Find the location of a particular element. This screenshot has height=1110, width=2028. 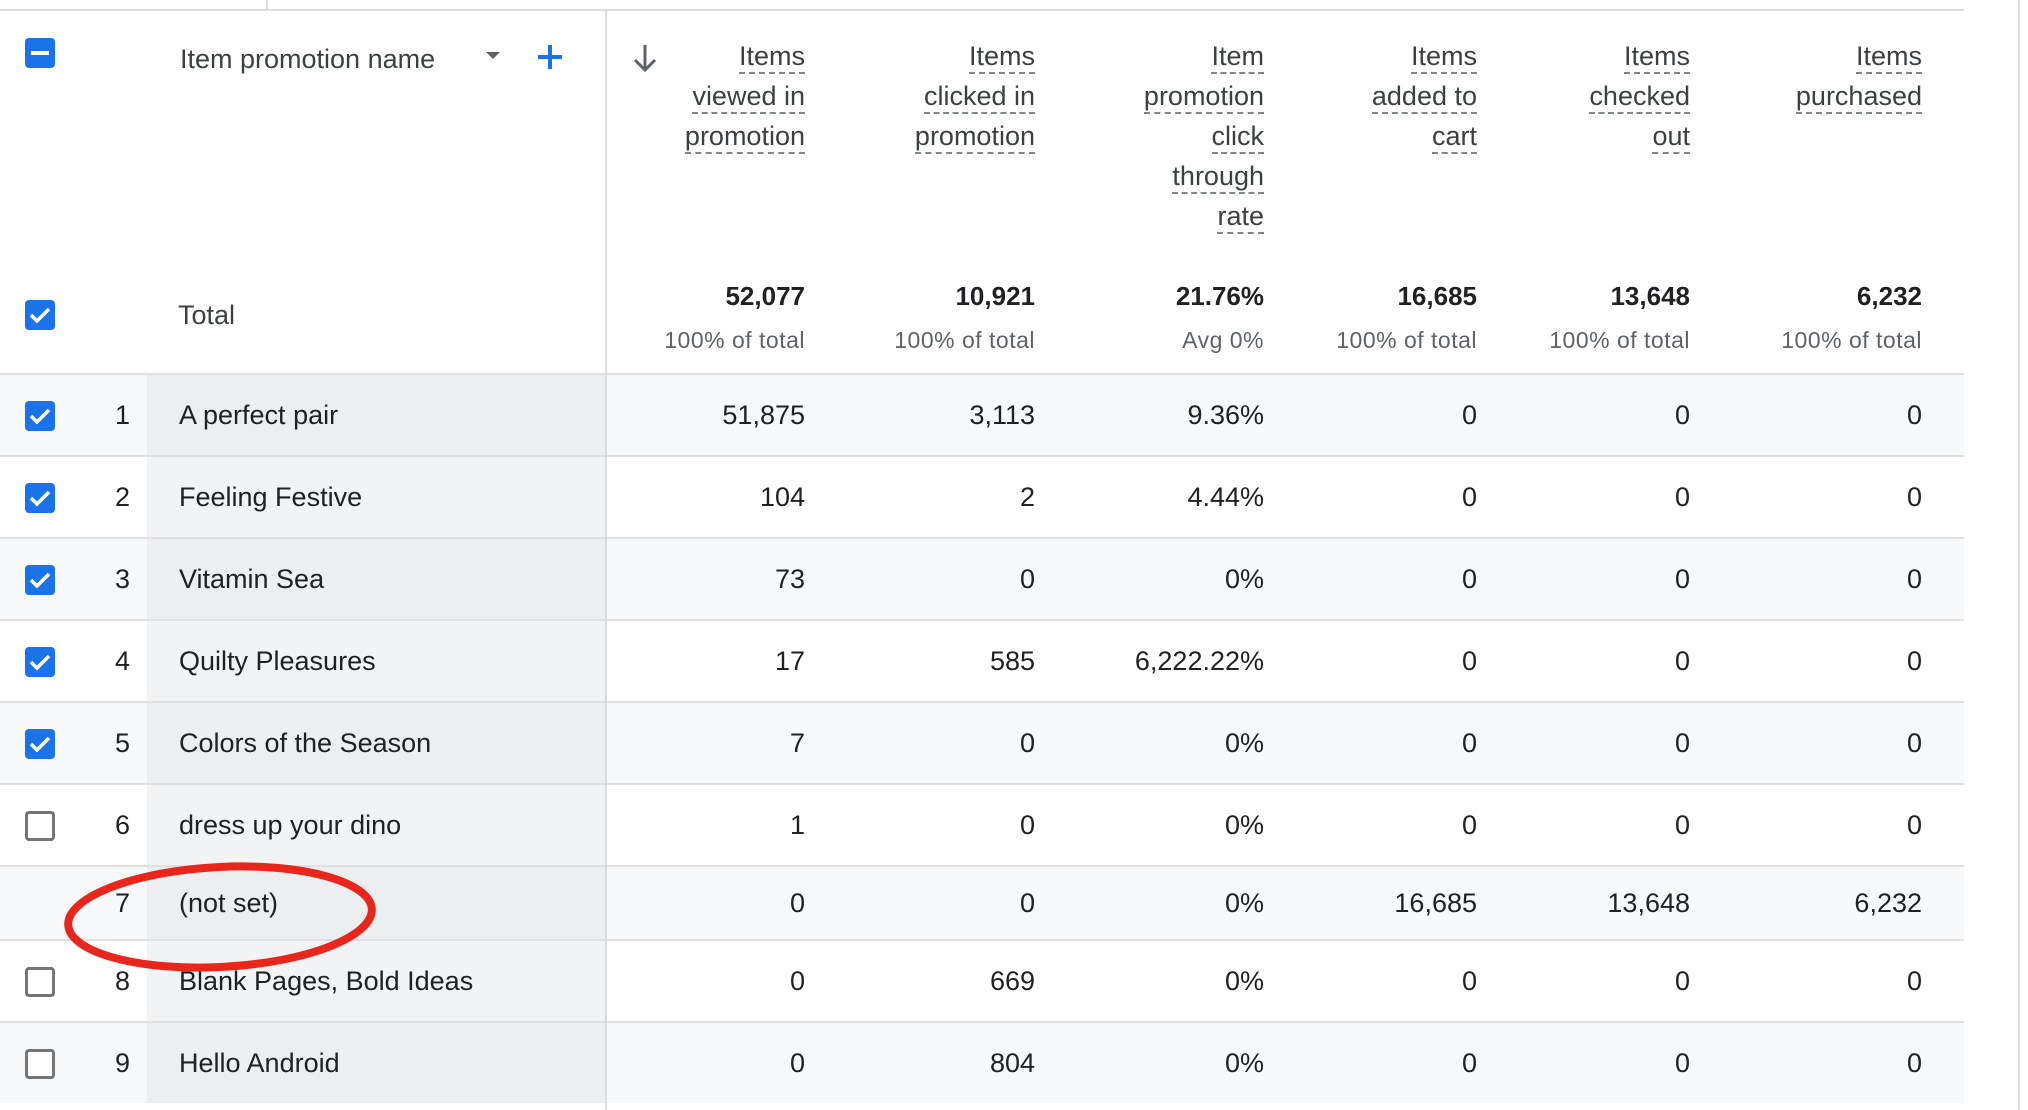

table-row: 8 Blank Pages, Bold Ideas 0 669 0% 0 0 0 is located at coordinates (982, 980).